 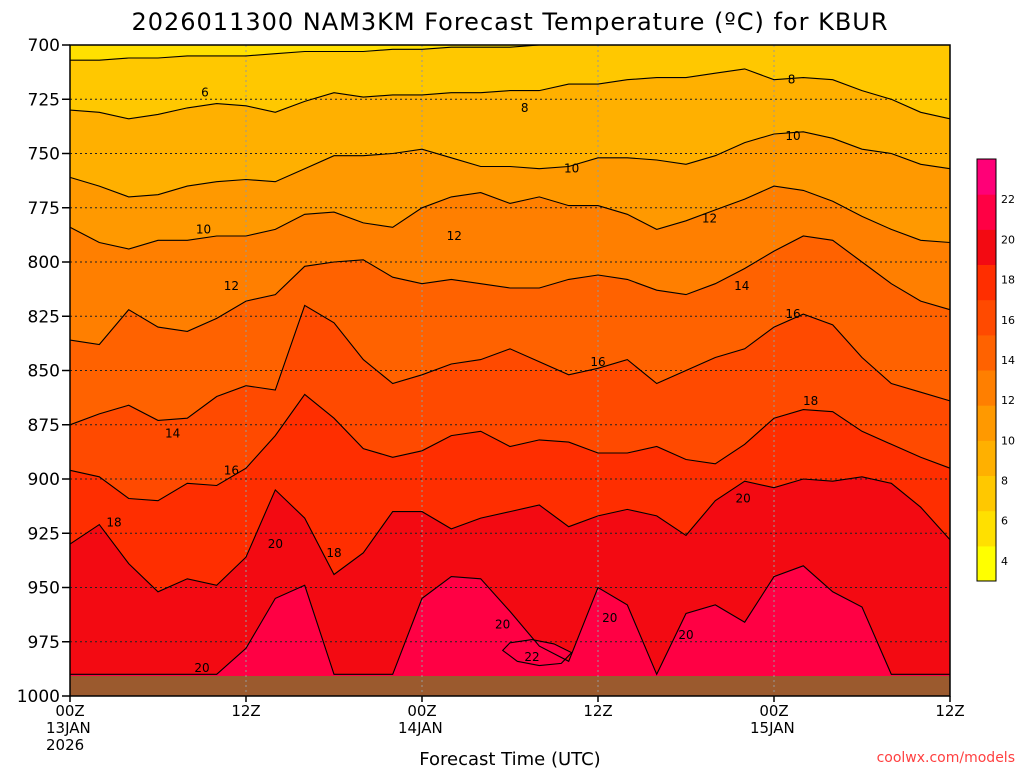 What do you see at coordinates (68, 728) in the screenshot?
I see `x-tick-label: 13JAN` at bounding box center [68, 728].